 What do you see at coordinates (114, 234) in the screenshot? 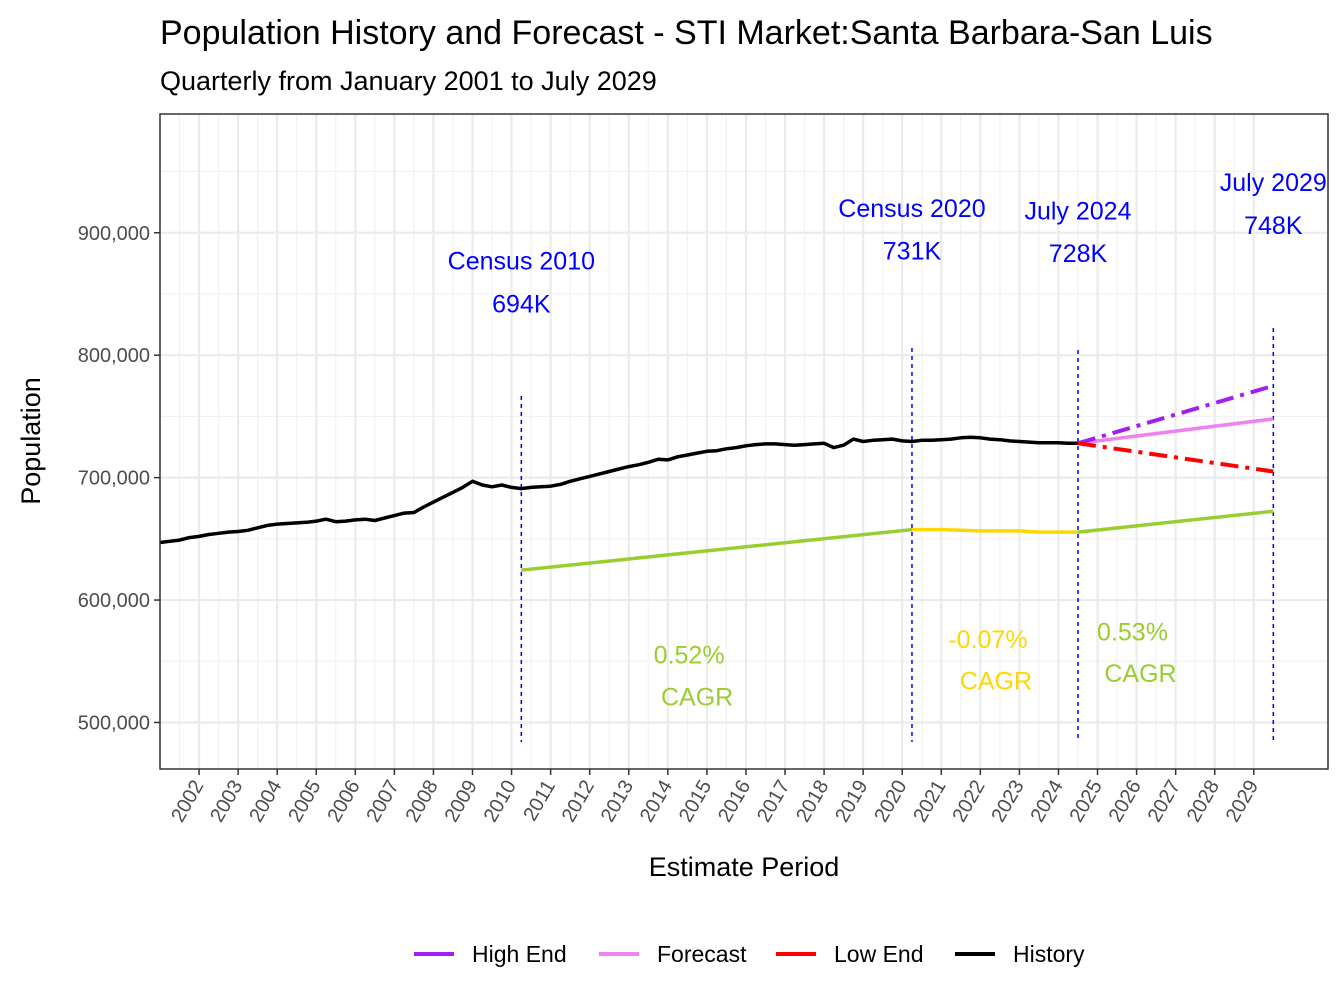
I see `y-tick-label: 900,000` at bounding box center [114, 234].